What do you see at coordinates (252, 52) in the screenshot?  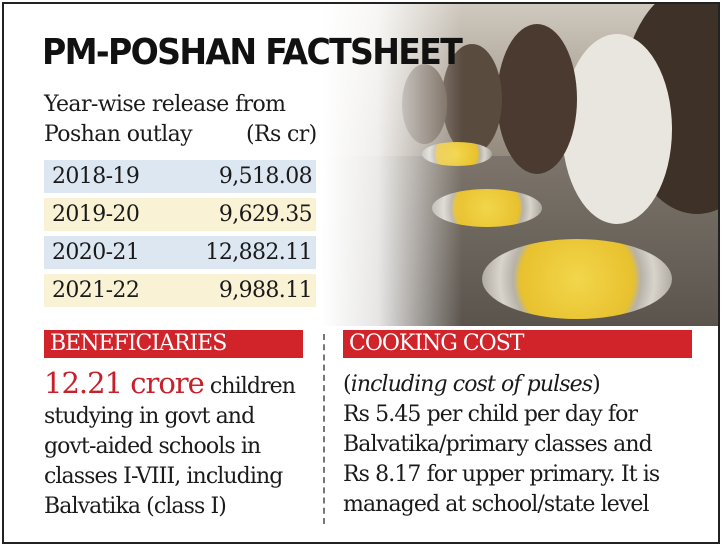 I see `page-title: PM-POSHAN FACTSHEET` at bounding box center [252, 52].